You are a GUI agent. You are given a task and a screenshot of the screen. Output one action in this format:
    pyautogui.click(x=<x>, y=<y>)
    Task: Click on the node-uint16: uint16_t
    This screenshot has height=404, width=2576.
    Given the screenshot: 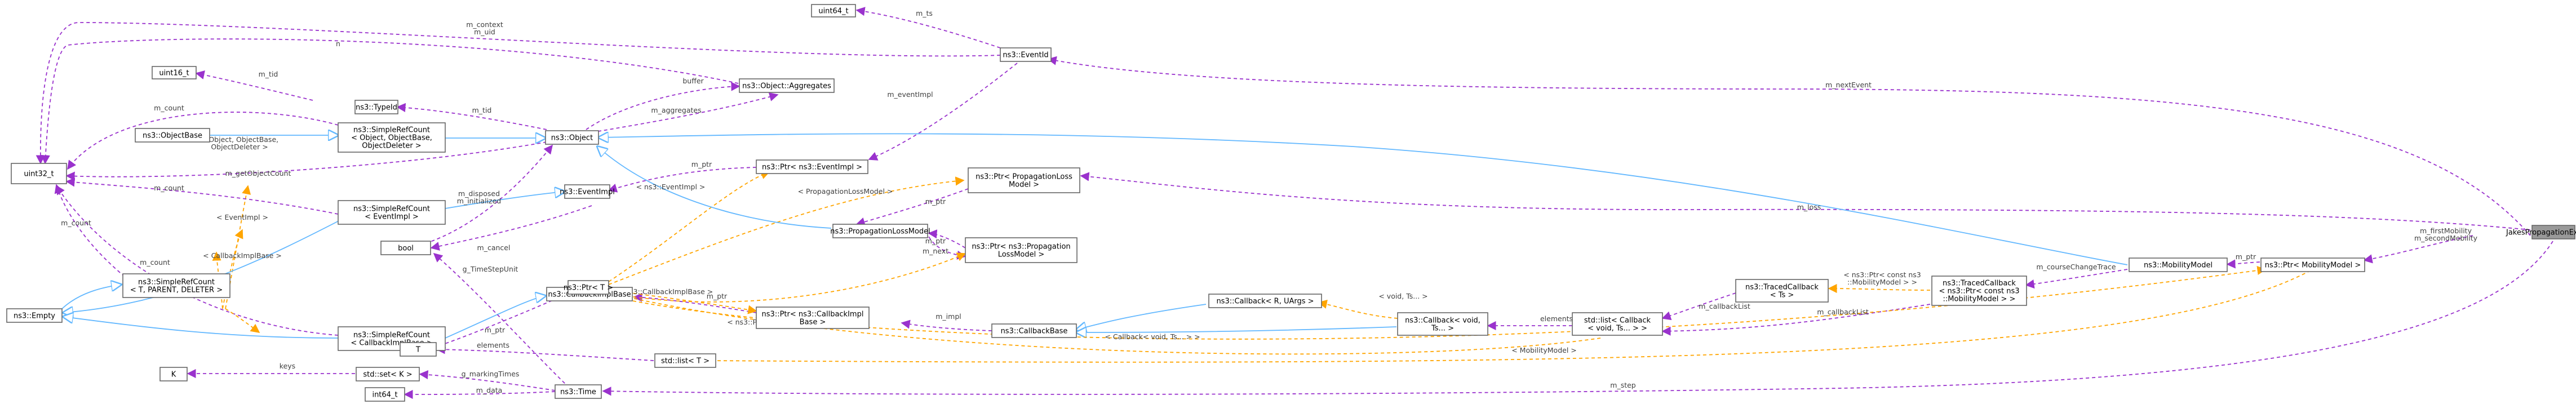 What is the action you would take?
    pyautogui.click(x=174, y=72)
    